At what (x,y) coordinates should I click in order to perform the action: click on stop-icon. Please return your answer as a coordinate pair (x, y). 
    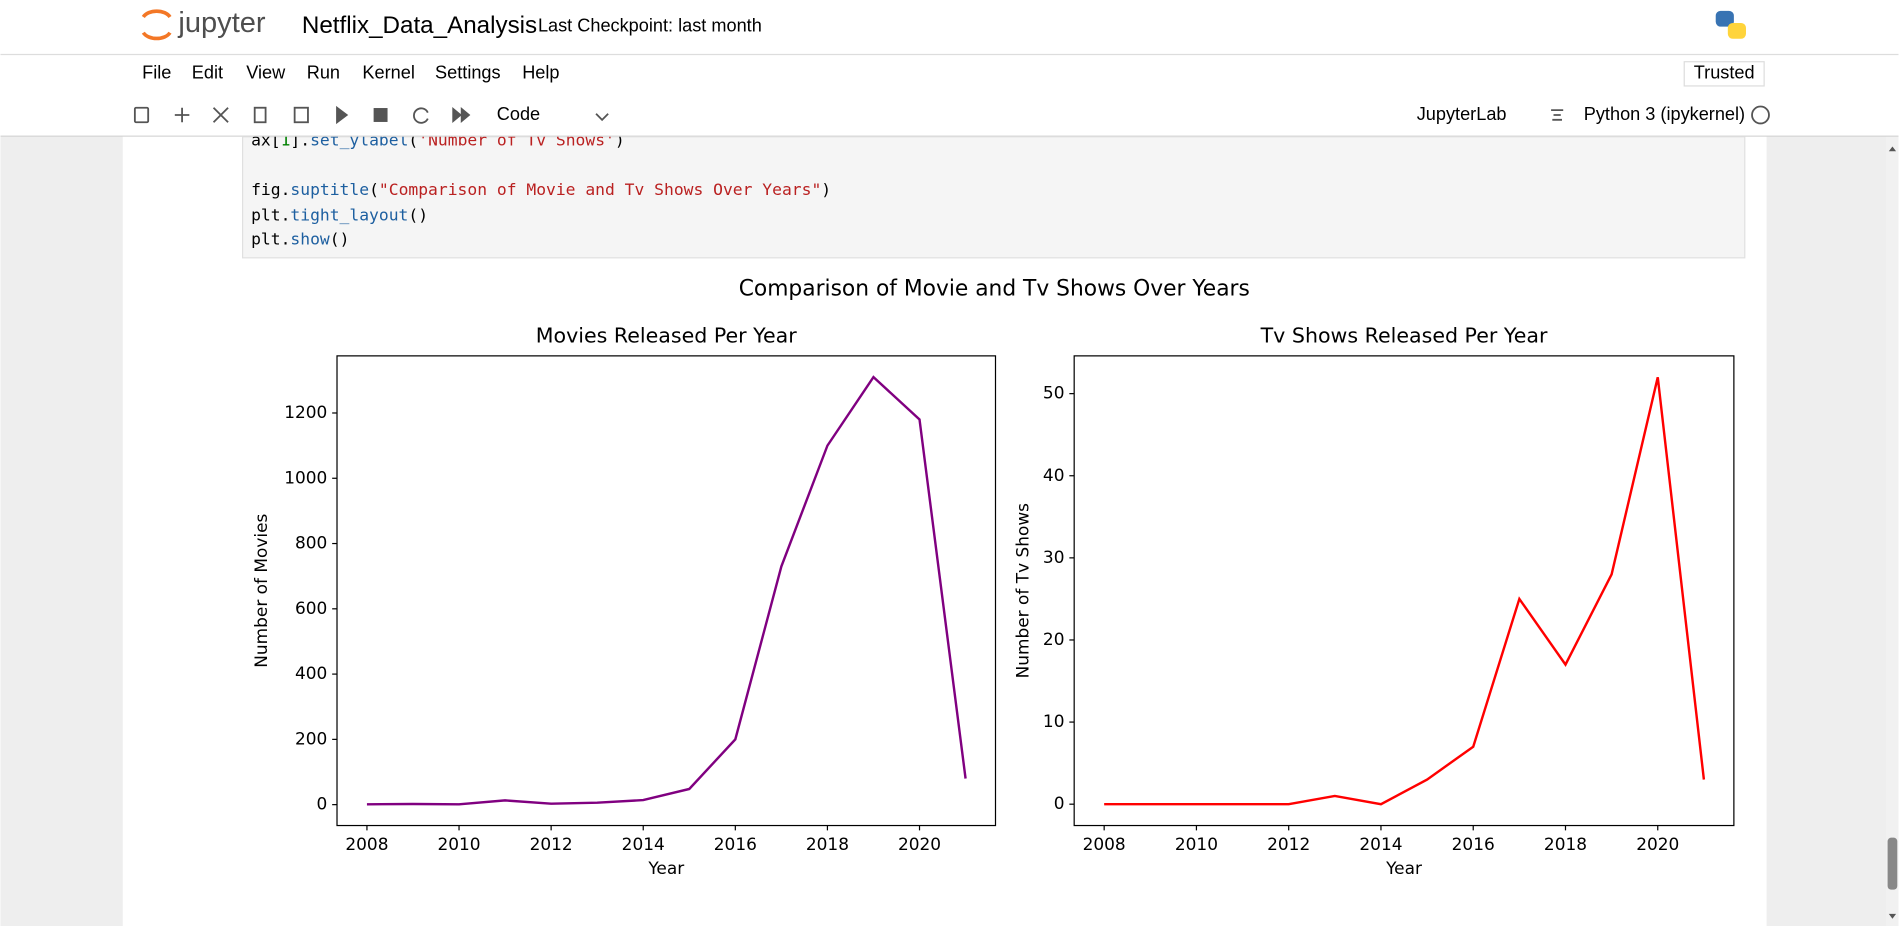
    Looking at the image, I should click on (380, 115).